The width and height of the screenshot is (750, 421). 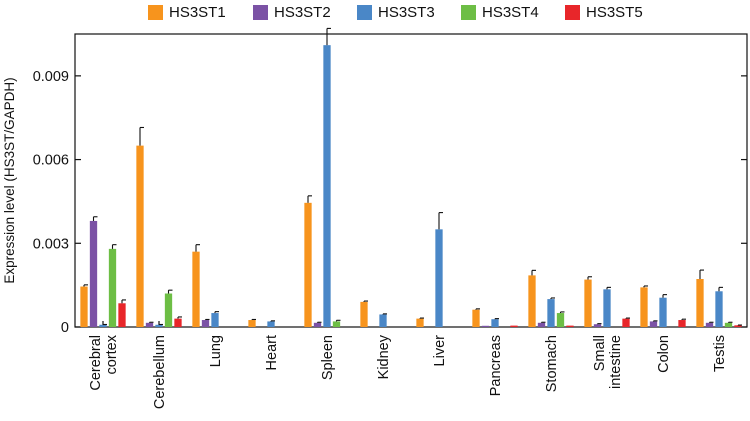 I want to click on y-tick-label: 0, so click(x=65, y=328).